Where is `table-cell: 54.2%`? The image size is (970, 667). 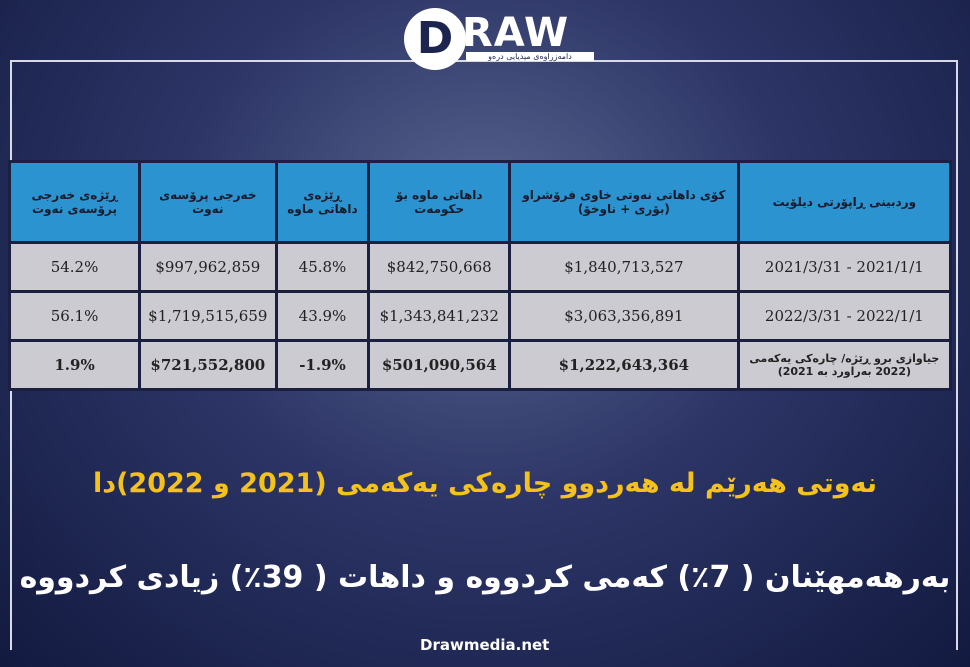 table-cell: 54.2% is located at coordinates (75, 267).